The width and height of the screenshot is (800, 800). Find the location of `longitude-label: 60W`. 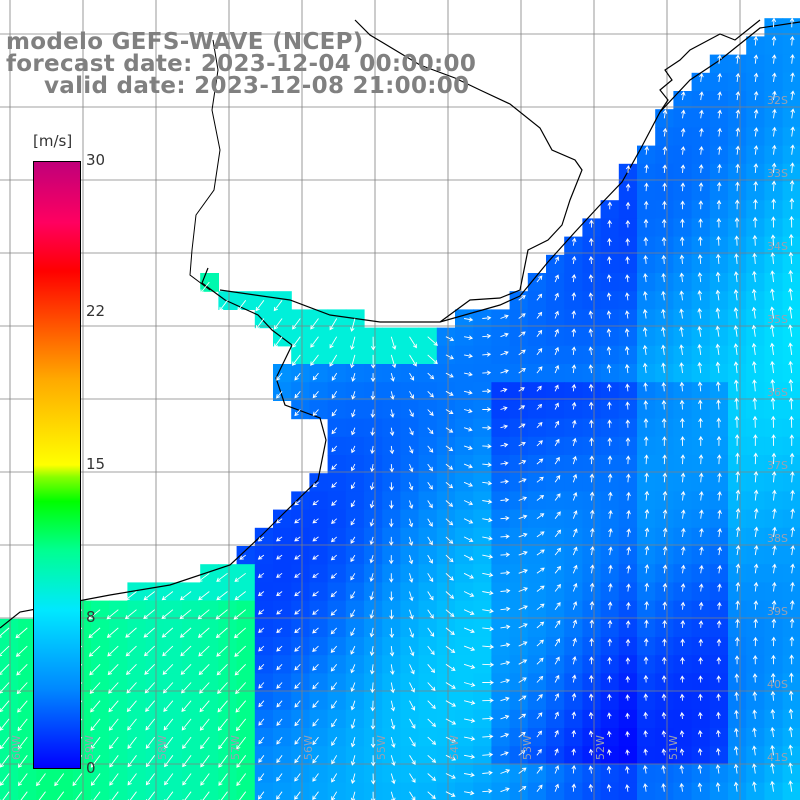

longitude-label: 60W is located at coordinates (16, 747).